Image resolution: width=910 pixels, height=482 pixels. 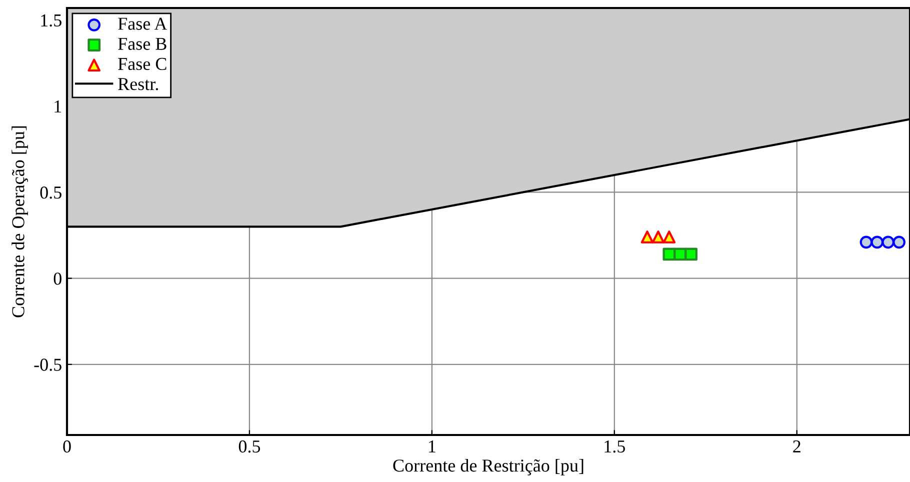 What do you see at coordinates (138, 84) in the screenshot?
I see `legend-label: Restr.` at bounding box center [138, 84].